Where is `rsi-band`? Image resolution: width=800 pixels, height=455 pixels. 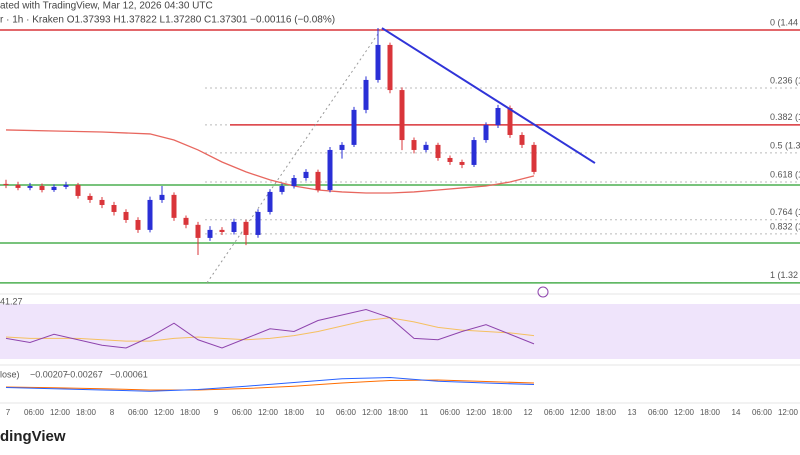
rsi-band is located at coordinates (400, 331).